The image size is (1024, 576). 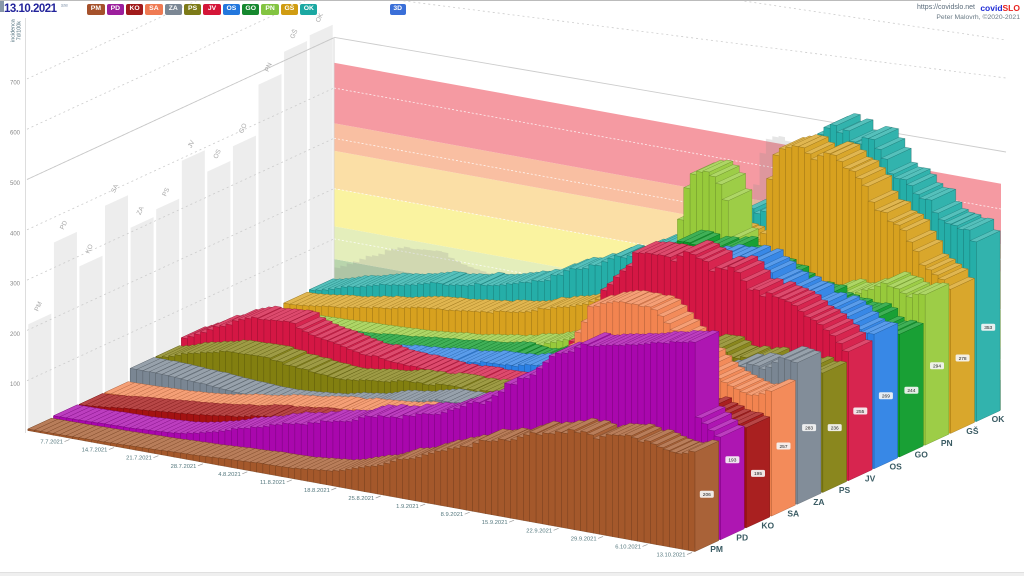 What do you see at coordinates (15, 234) in the screenshot?
I see `svg-text: 400` at bounding box center [15, 234].